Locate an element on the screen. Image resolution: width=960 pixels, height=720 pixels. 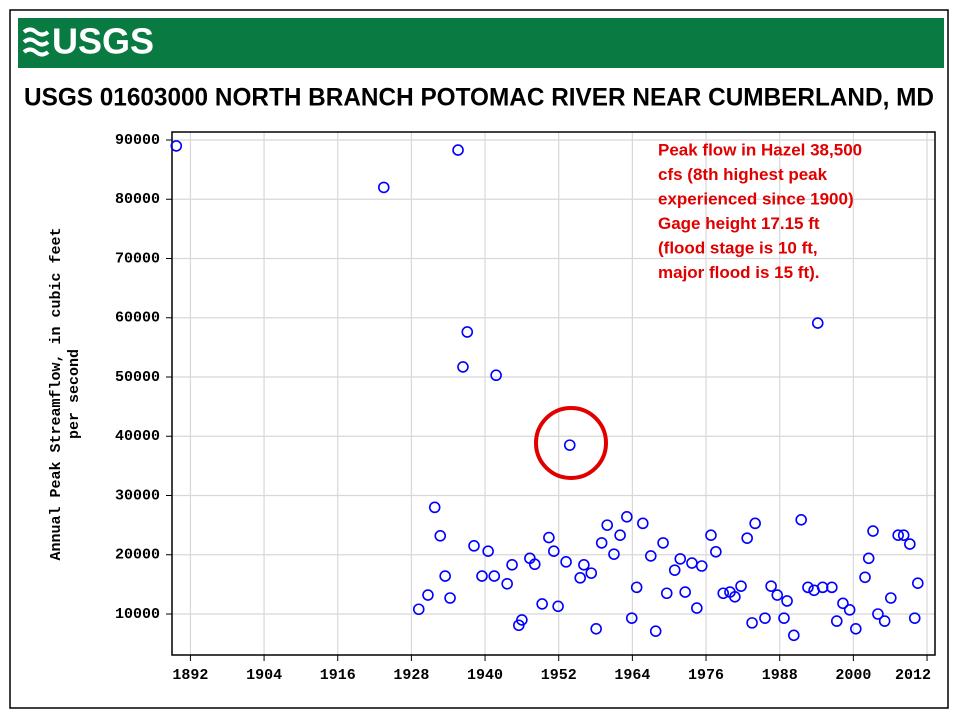
logo-text: USGS is located at coordinates (103, 41).